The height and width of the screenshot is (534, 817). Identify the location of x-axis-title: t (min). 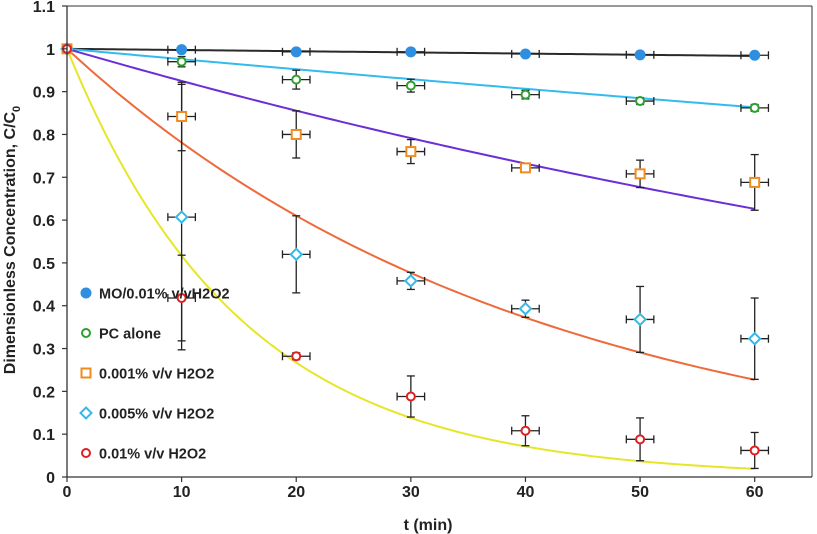
(428, 525).